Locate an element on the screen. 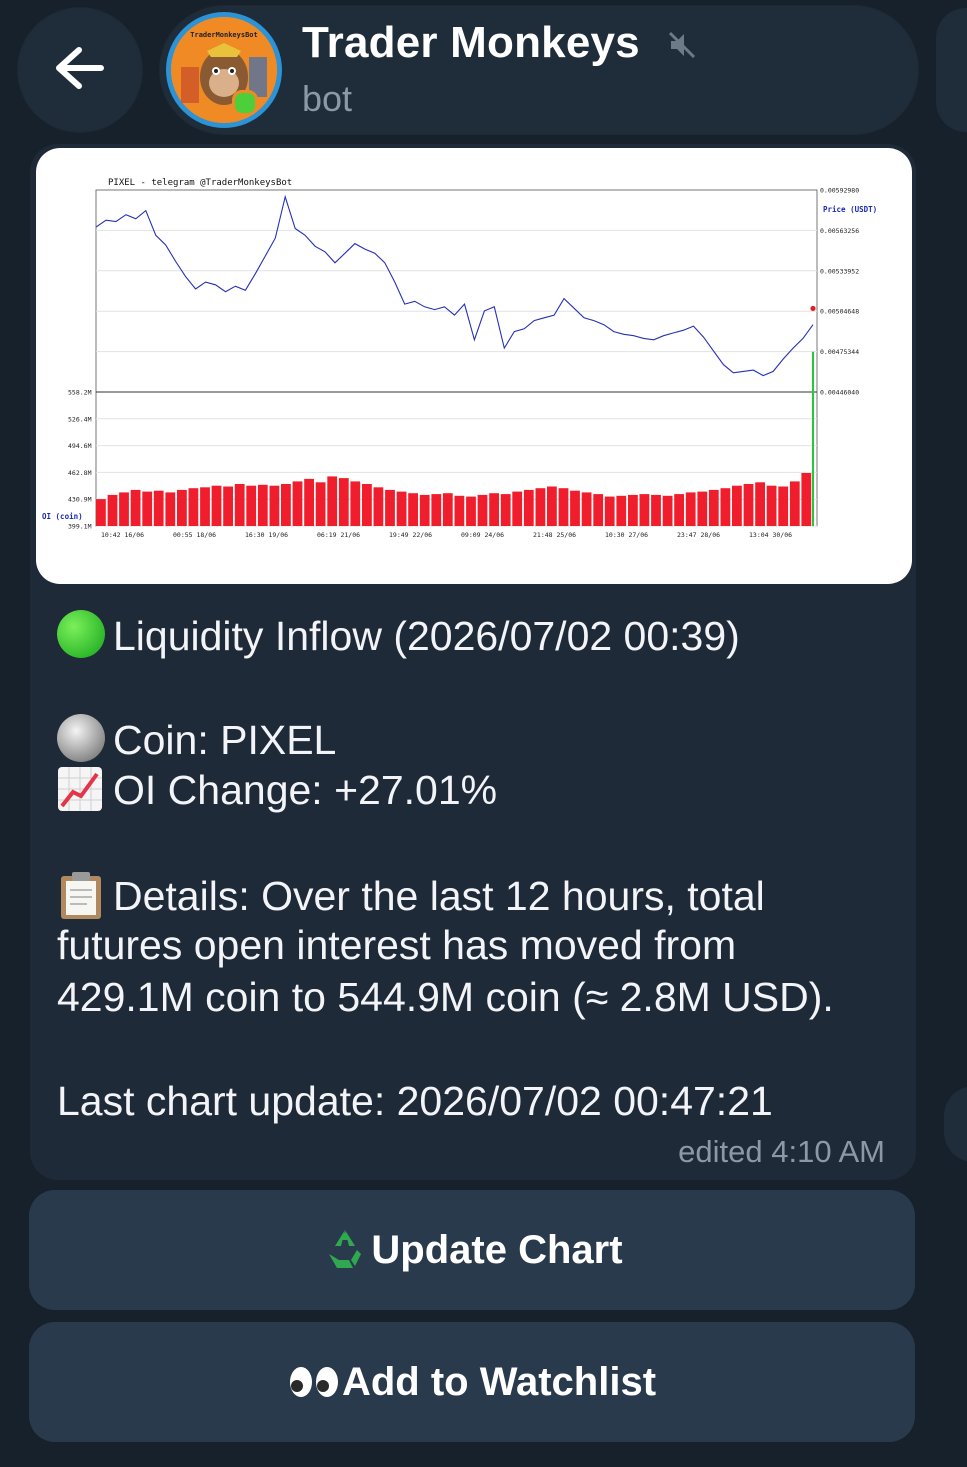  chat-subtitle: bot is located at coordinates (327, 98).